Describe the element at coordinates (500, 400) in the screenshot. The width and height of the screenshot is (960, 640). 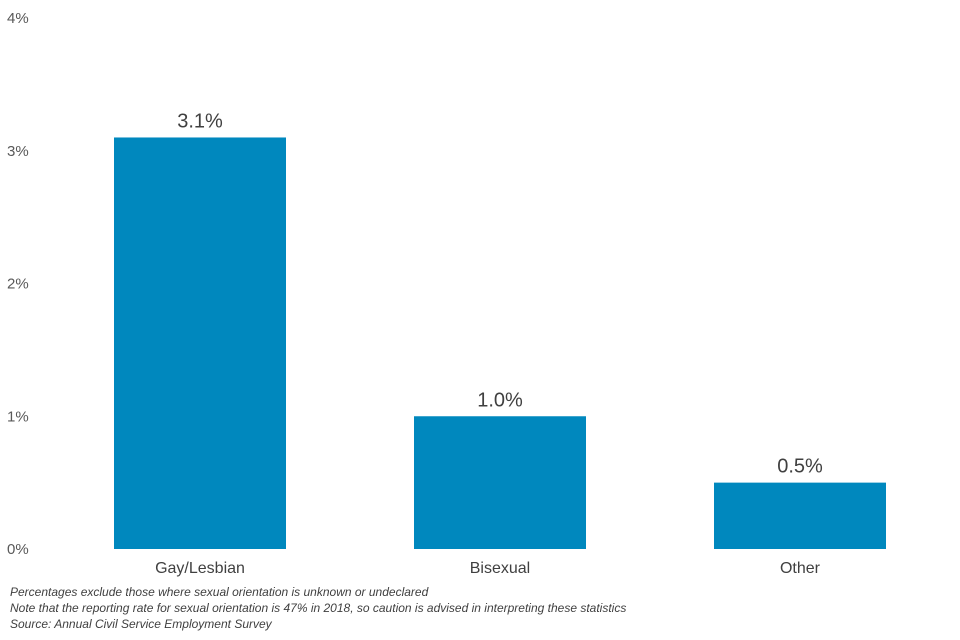
I see `data-label: 1.0%` at that location.